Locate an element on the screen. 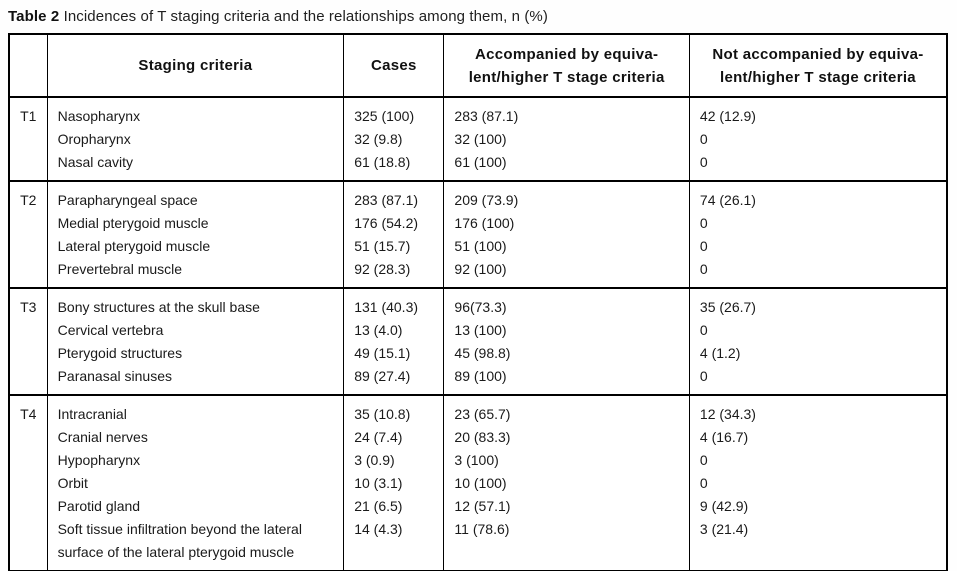  table-caption-label: Table 2 is located at coordinates (34, 16).